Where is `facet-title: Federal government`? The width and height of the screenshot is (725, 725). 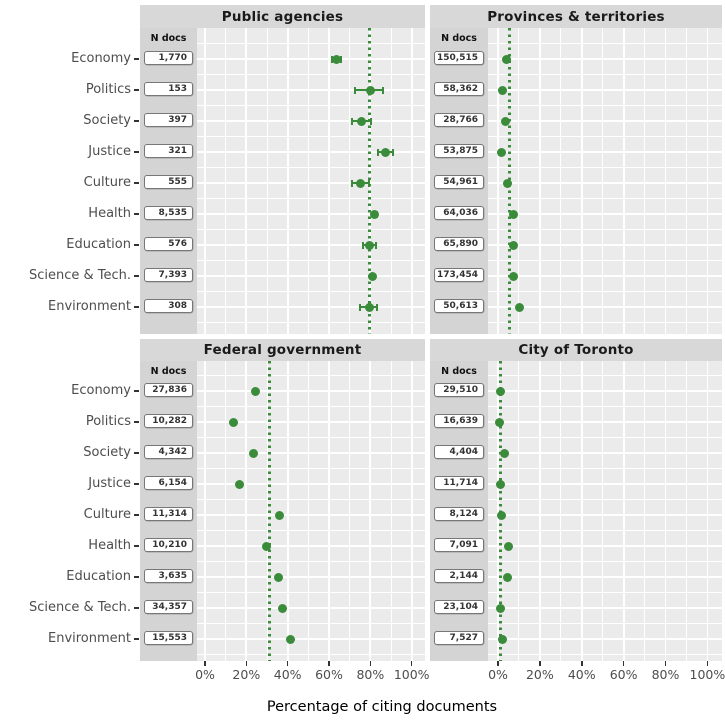
facet-title: Federal government is located at coordinates (282, 350).